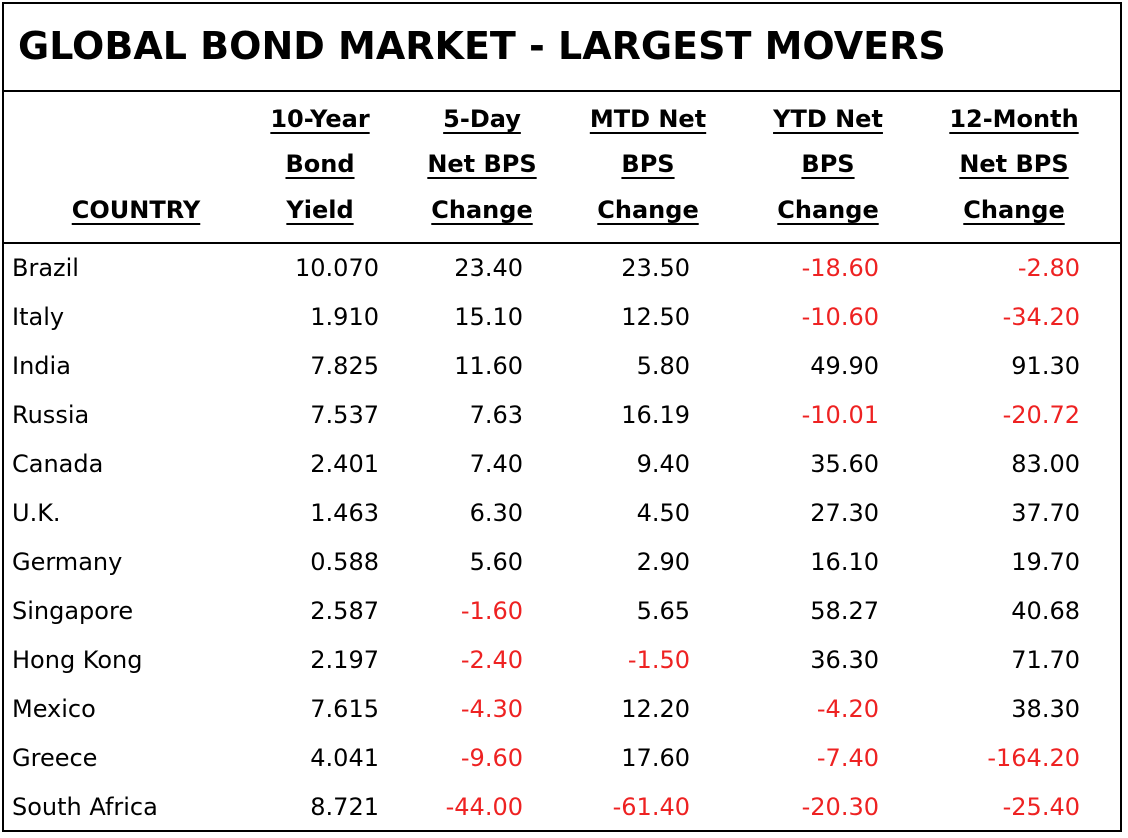  I want to click on cell-country: Italy, so click(38, 317).